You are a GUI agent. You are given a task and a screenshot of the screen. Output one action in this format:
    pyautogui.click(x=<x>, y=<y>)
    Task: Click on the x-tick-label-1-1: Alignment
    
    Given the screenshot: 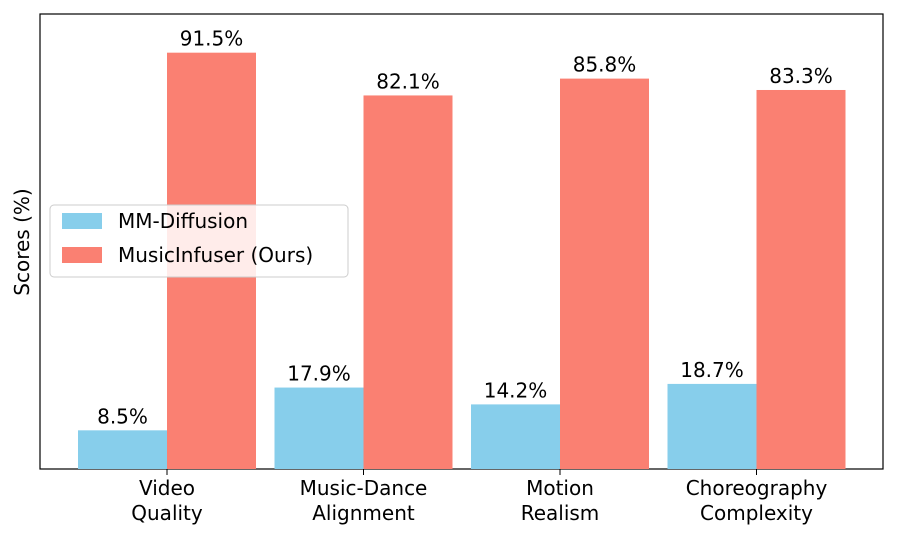 What is the action you would take?
    pyautogui.click(x=363, y=513)
    